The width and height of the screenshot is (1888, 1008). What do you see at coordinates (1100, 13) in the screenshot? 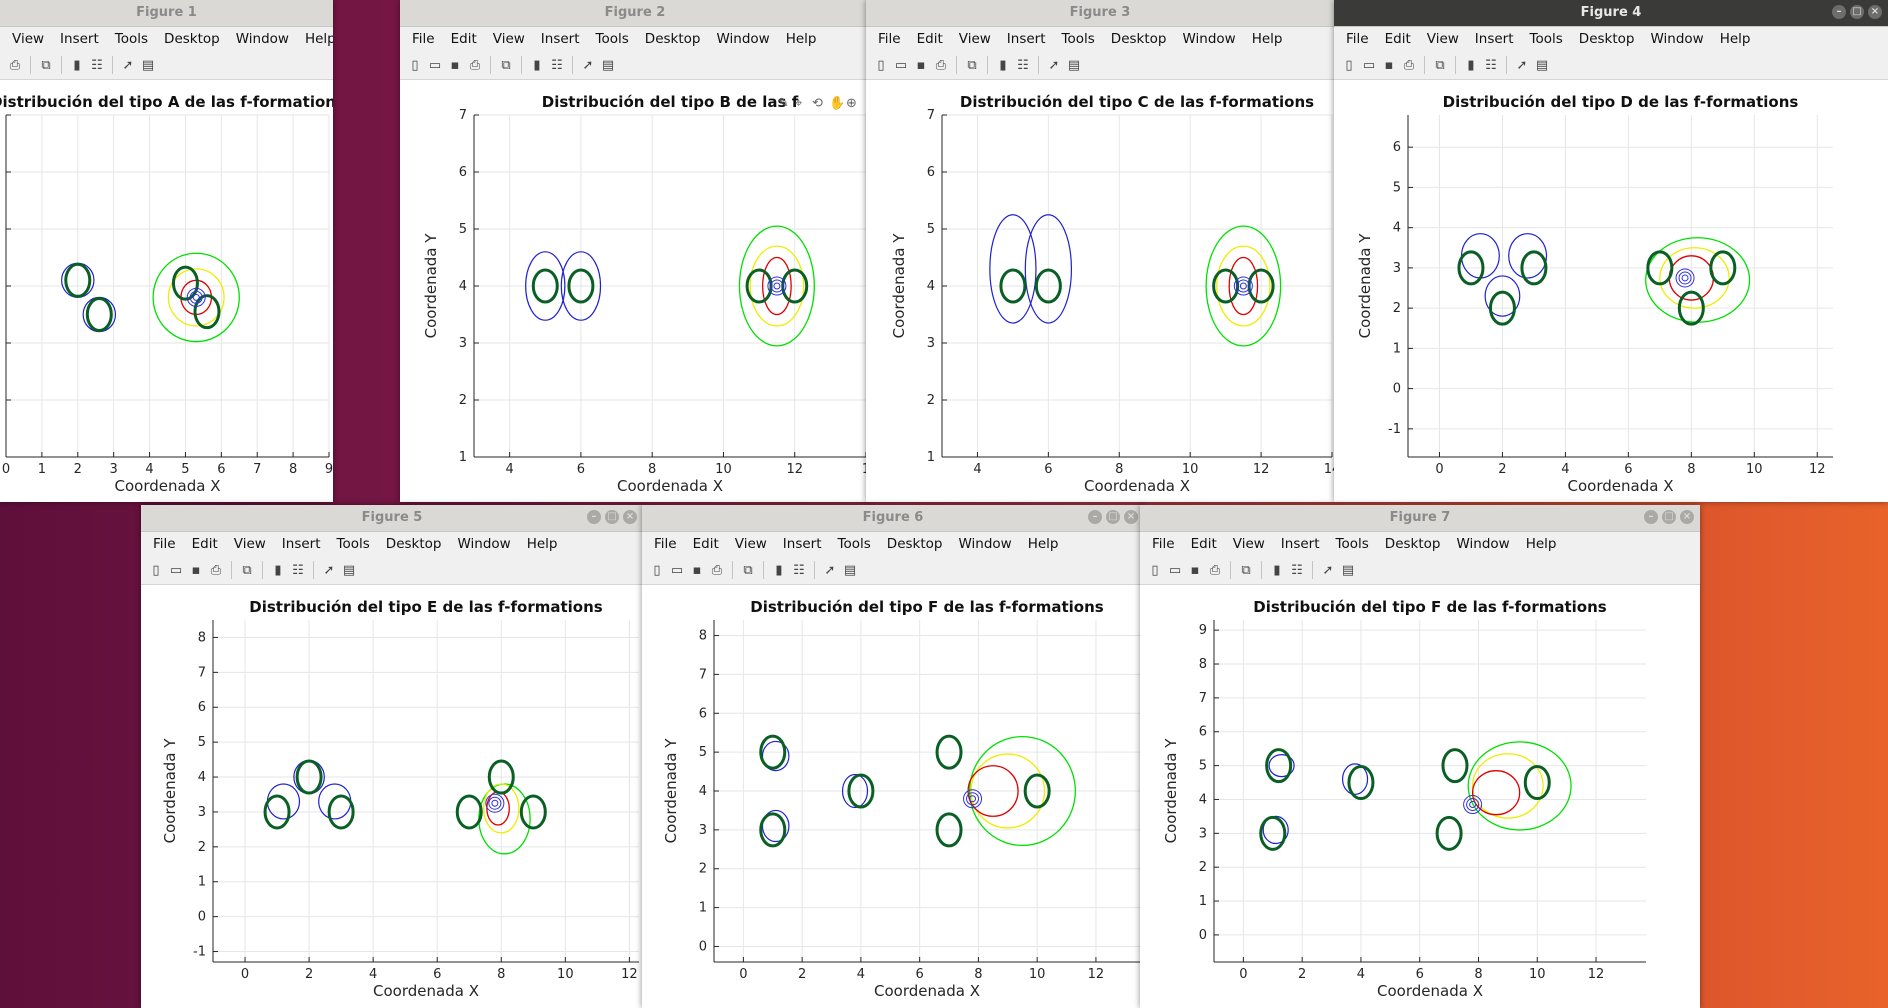
I see `window-titlebar: Figure 3` at bounding box center [1100, 13].